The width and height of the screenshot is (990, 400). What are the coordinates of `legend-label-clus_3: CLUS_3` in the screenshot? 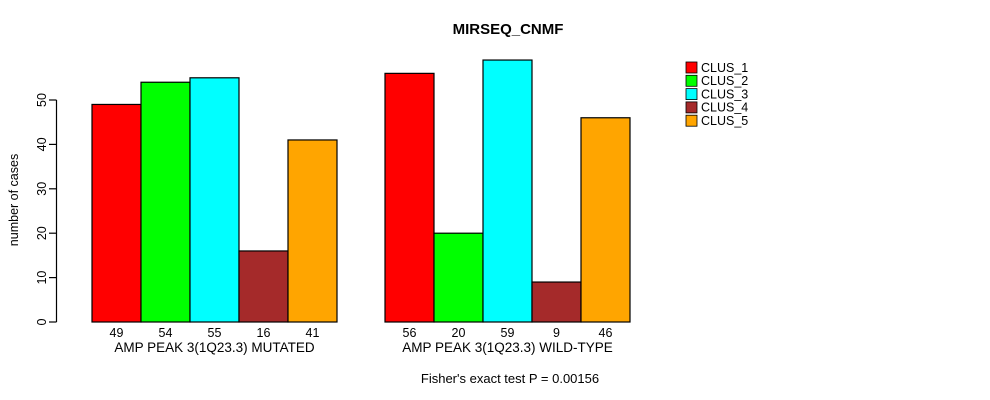 It's located at (724, 94).